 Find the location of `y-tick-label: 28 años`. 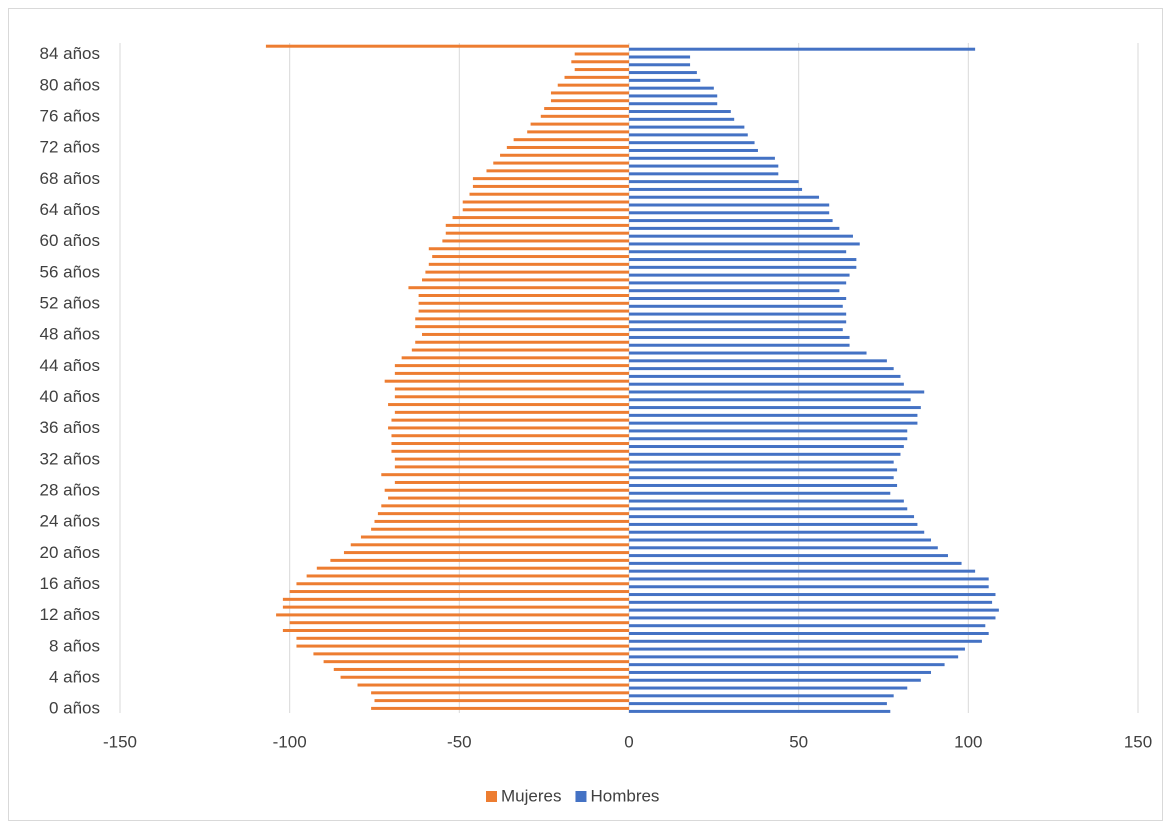

y-tick-label: 28 años is located at coordinates (70, 489).